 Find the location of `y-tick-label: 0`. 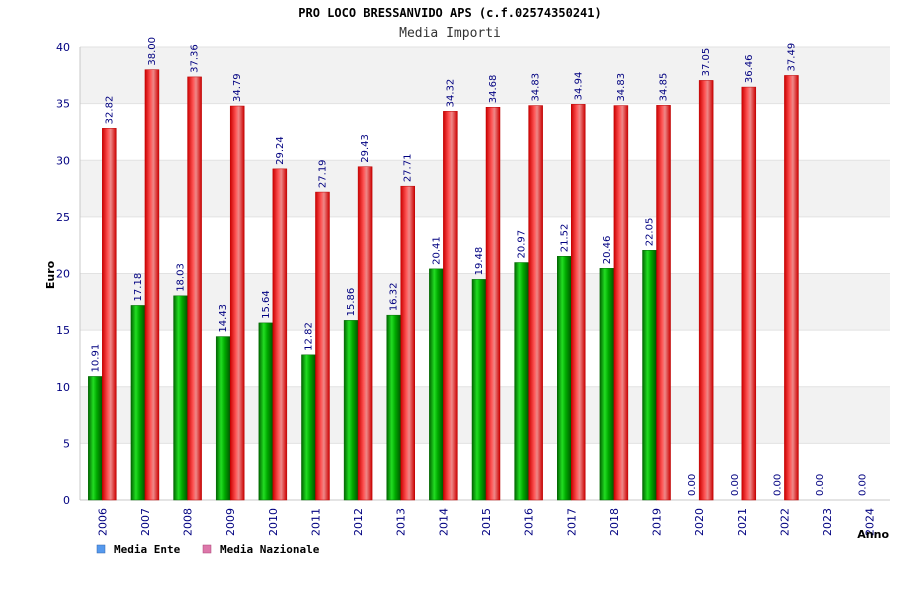

y-tick-label: 0 is located at coordinates (66, 500).